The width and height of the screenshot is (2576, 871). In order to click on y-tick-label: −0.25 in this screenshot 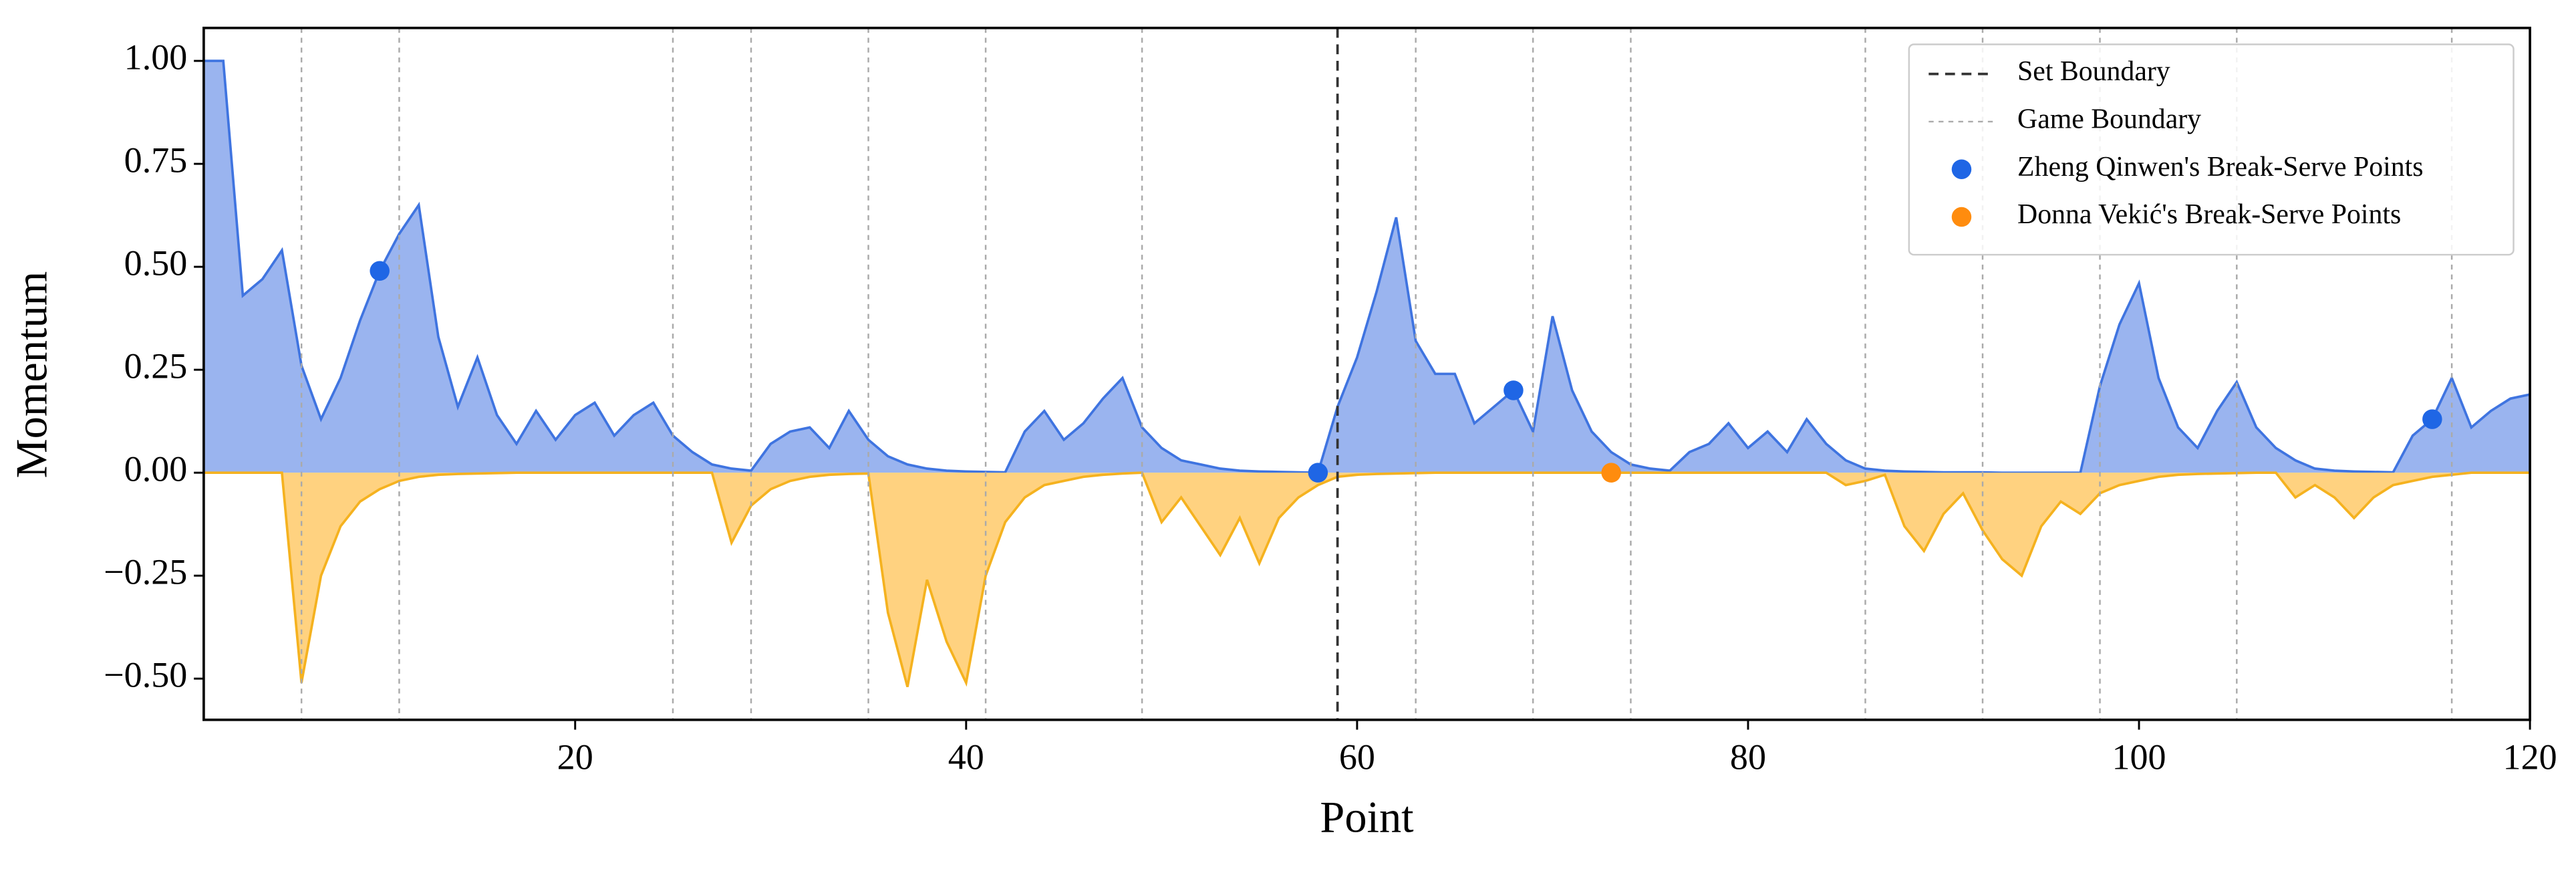, I will do `click(145, 572)`.